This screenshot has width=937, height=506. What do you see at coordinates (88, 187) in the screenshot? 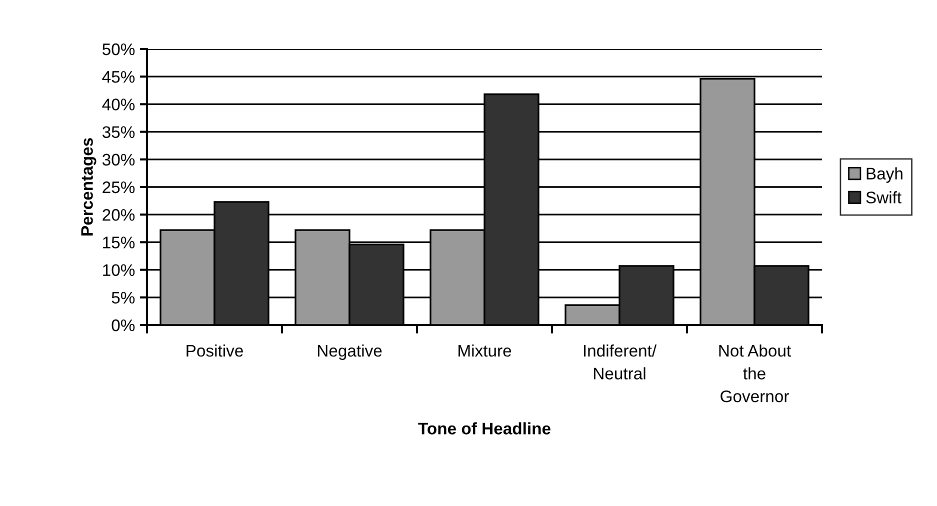
I see `y-axis-title: Percentages` at bounding box center [88, 187].